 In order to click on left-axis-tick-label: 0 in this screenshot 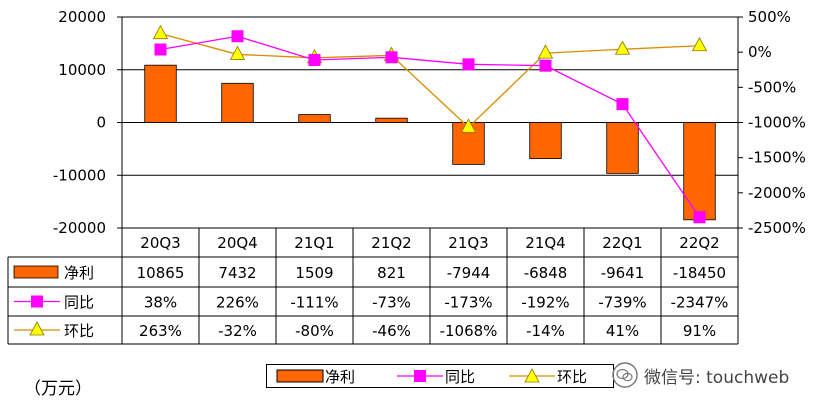, I will do `click(101, 123)`.